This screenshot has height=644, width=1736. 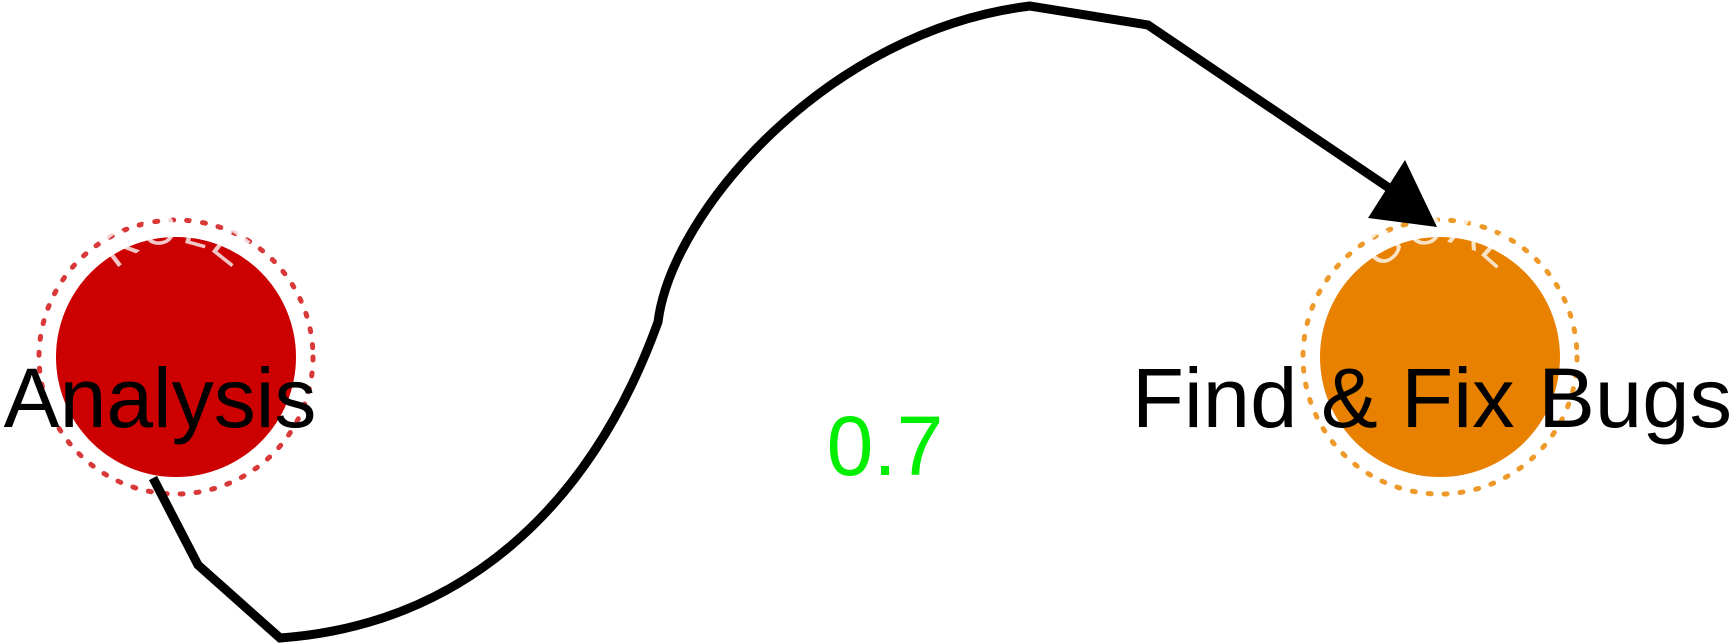 What do you see at coordinates (160, 398) in the screenshot?
I see `role-node-label: Analysis` at bounding box center [160, 398].